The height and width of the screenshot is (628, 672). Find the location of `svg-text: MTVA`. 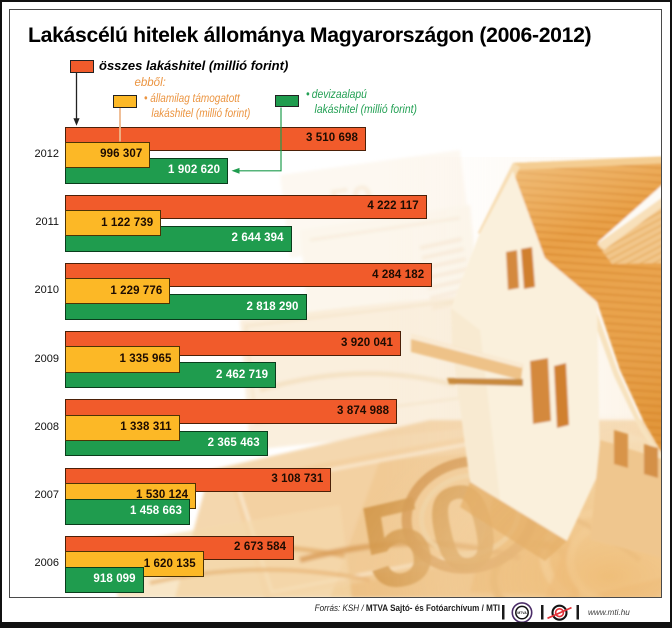

svg-text: MTVA is located at coordinates (522, 613).